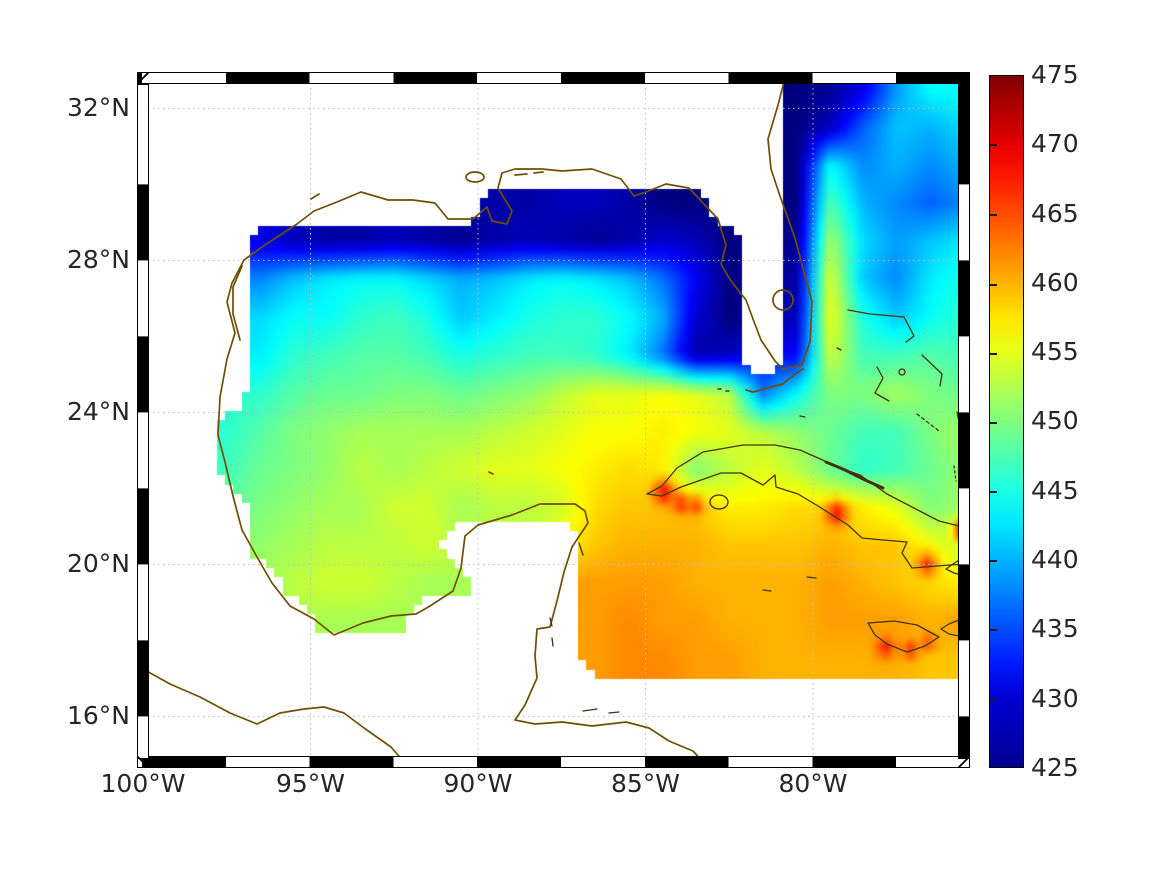  I want to click on map-frame-top, so click(553, 78).